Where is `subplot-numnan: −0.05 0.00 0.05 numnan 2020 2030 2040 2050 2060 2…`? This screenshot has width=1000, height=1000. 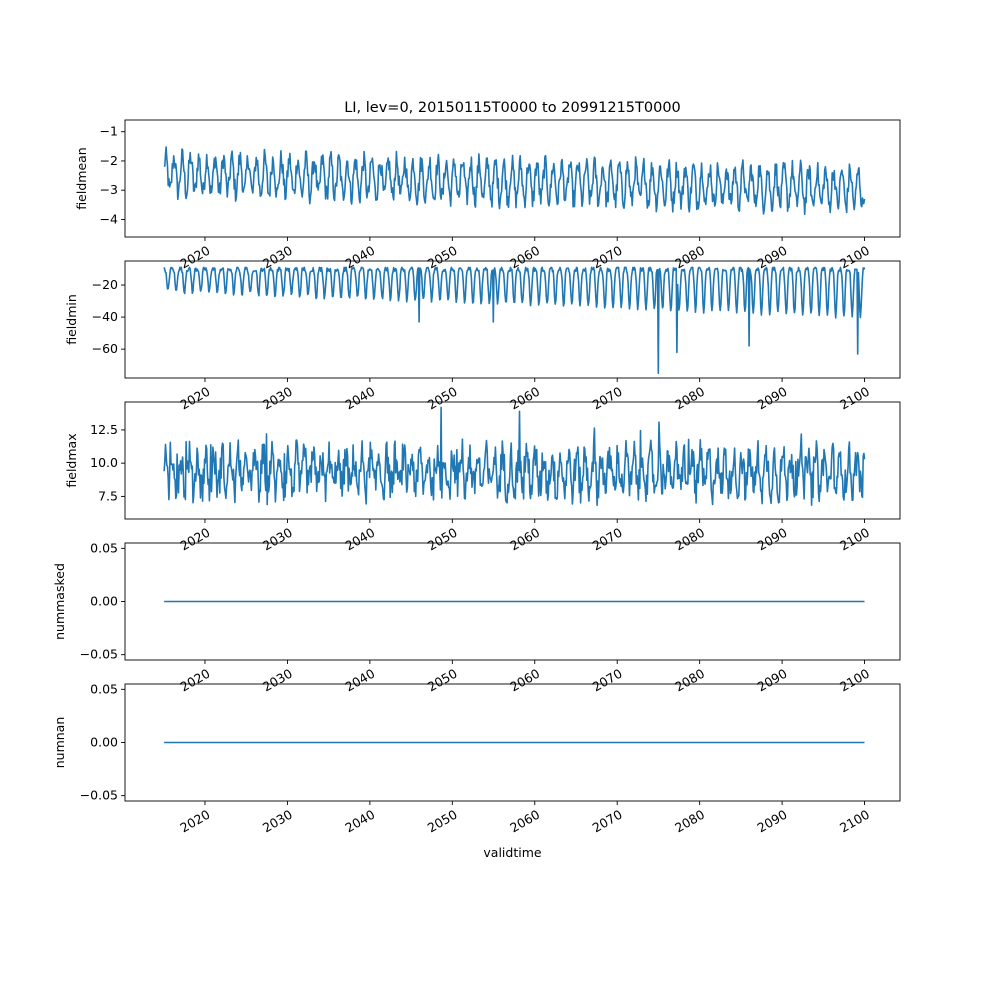
subplot-numnan: −0.05 0.00 0.05 numnan 2020 2030 2040 2050 2060 2… is located at coordinates (476, 758).